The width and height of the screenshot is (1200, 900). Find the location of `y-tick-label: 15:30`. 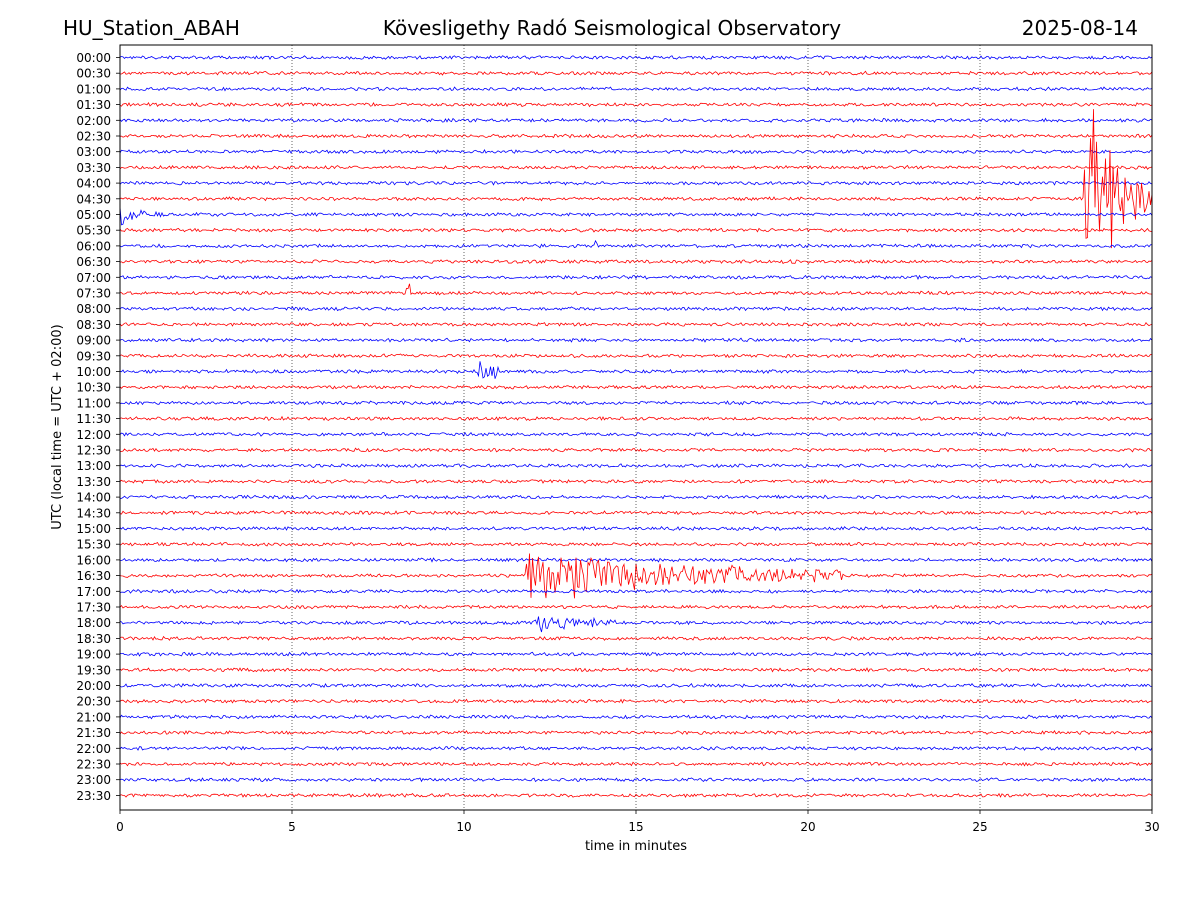

y-tick-label: 15:30 is located at coordinates (93, 545).